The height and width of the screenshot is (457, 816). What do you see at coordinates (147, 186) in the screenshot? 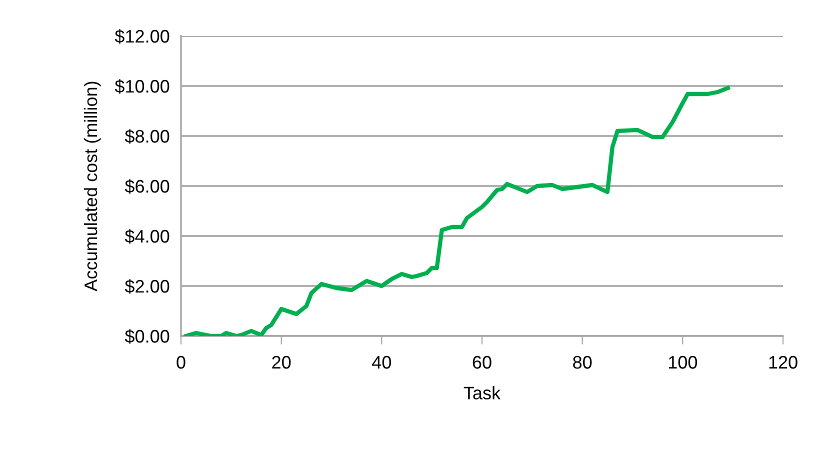
I see `y-tick-label: $6.00` at bounding box center [147, 186].